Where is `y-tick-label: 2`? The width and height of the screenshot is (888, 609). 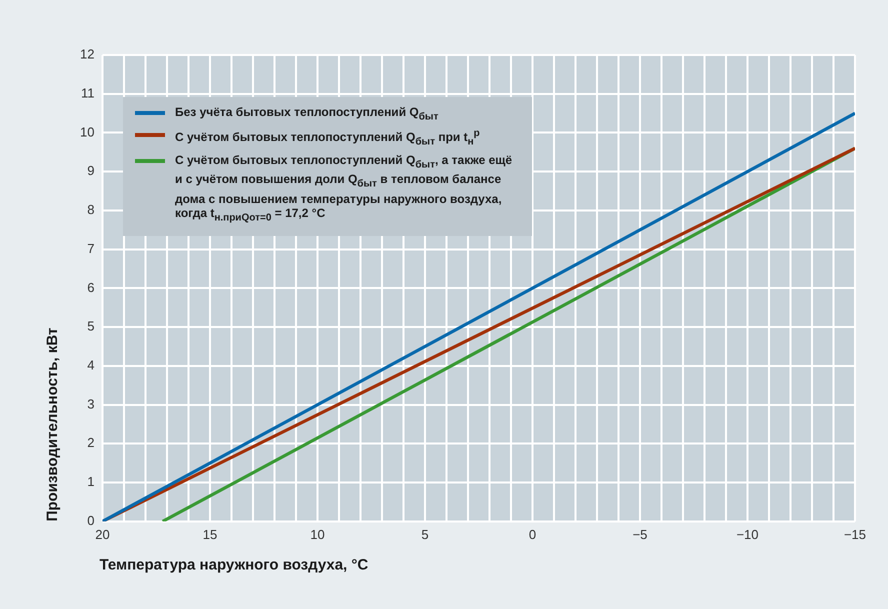
y-tick-label: 2 is located at coordinates (90, 442).